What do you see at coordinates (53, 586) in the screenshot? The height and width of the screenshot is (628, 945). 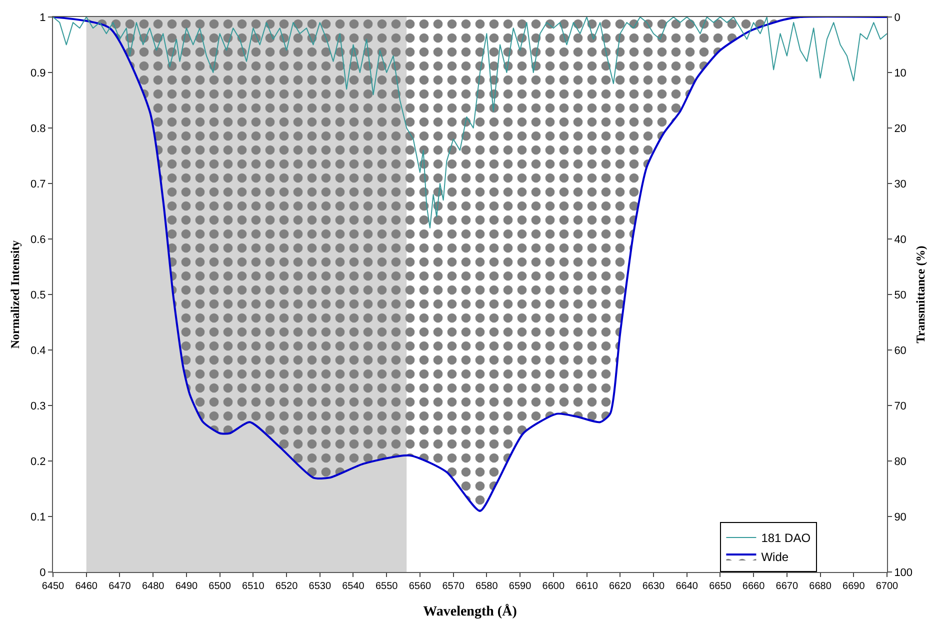 I see `x-tick-label: 6450` at bounding box center [53, 586].